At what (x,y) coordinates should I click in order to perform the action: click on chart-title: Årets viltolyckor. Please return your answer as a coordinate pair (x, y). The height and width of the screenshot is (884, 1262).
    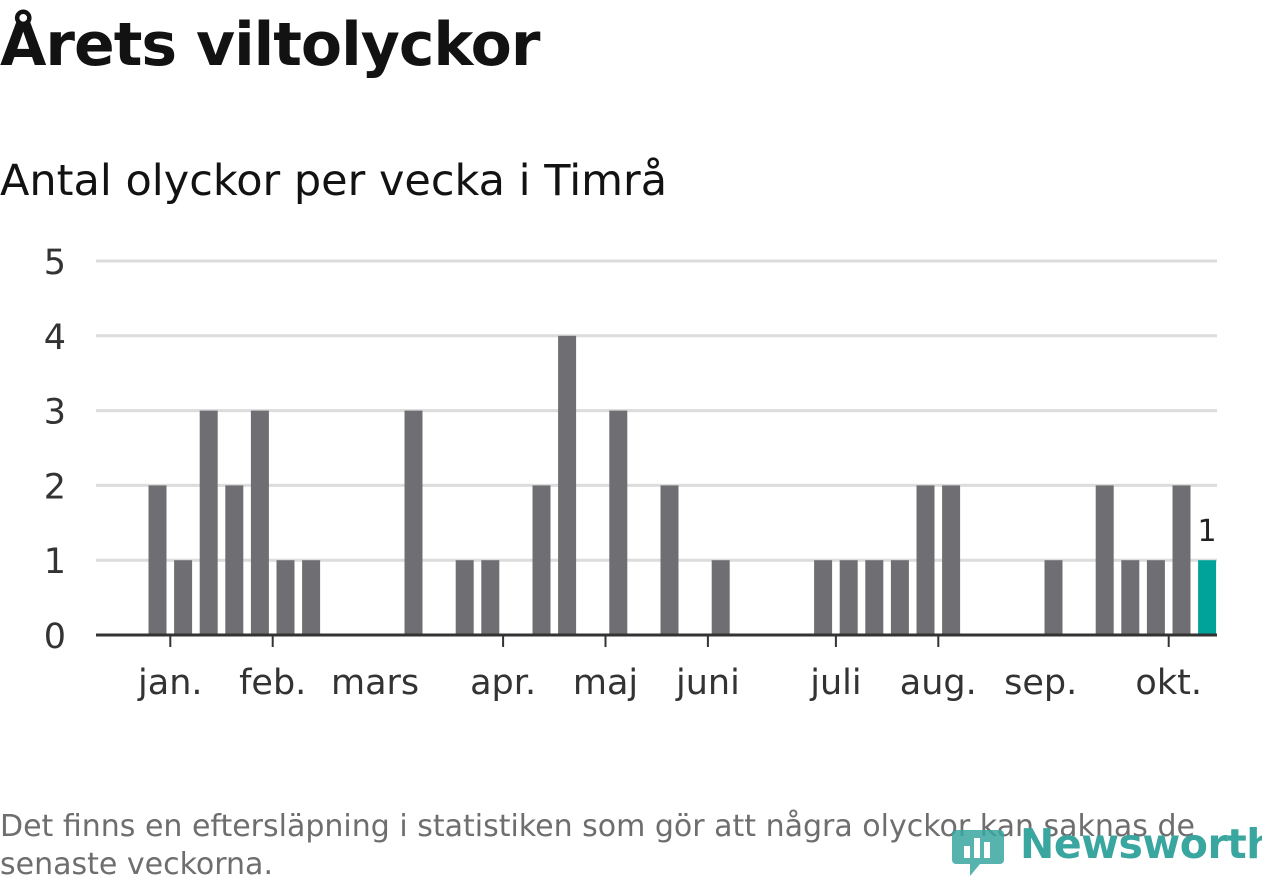
    Looking at the image, I should click on (270, 45).